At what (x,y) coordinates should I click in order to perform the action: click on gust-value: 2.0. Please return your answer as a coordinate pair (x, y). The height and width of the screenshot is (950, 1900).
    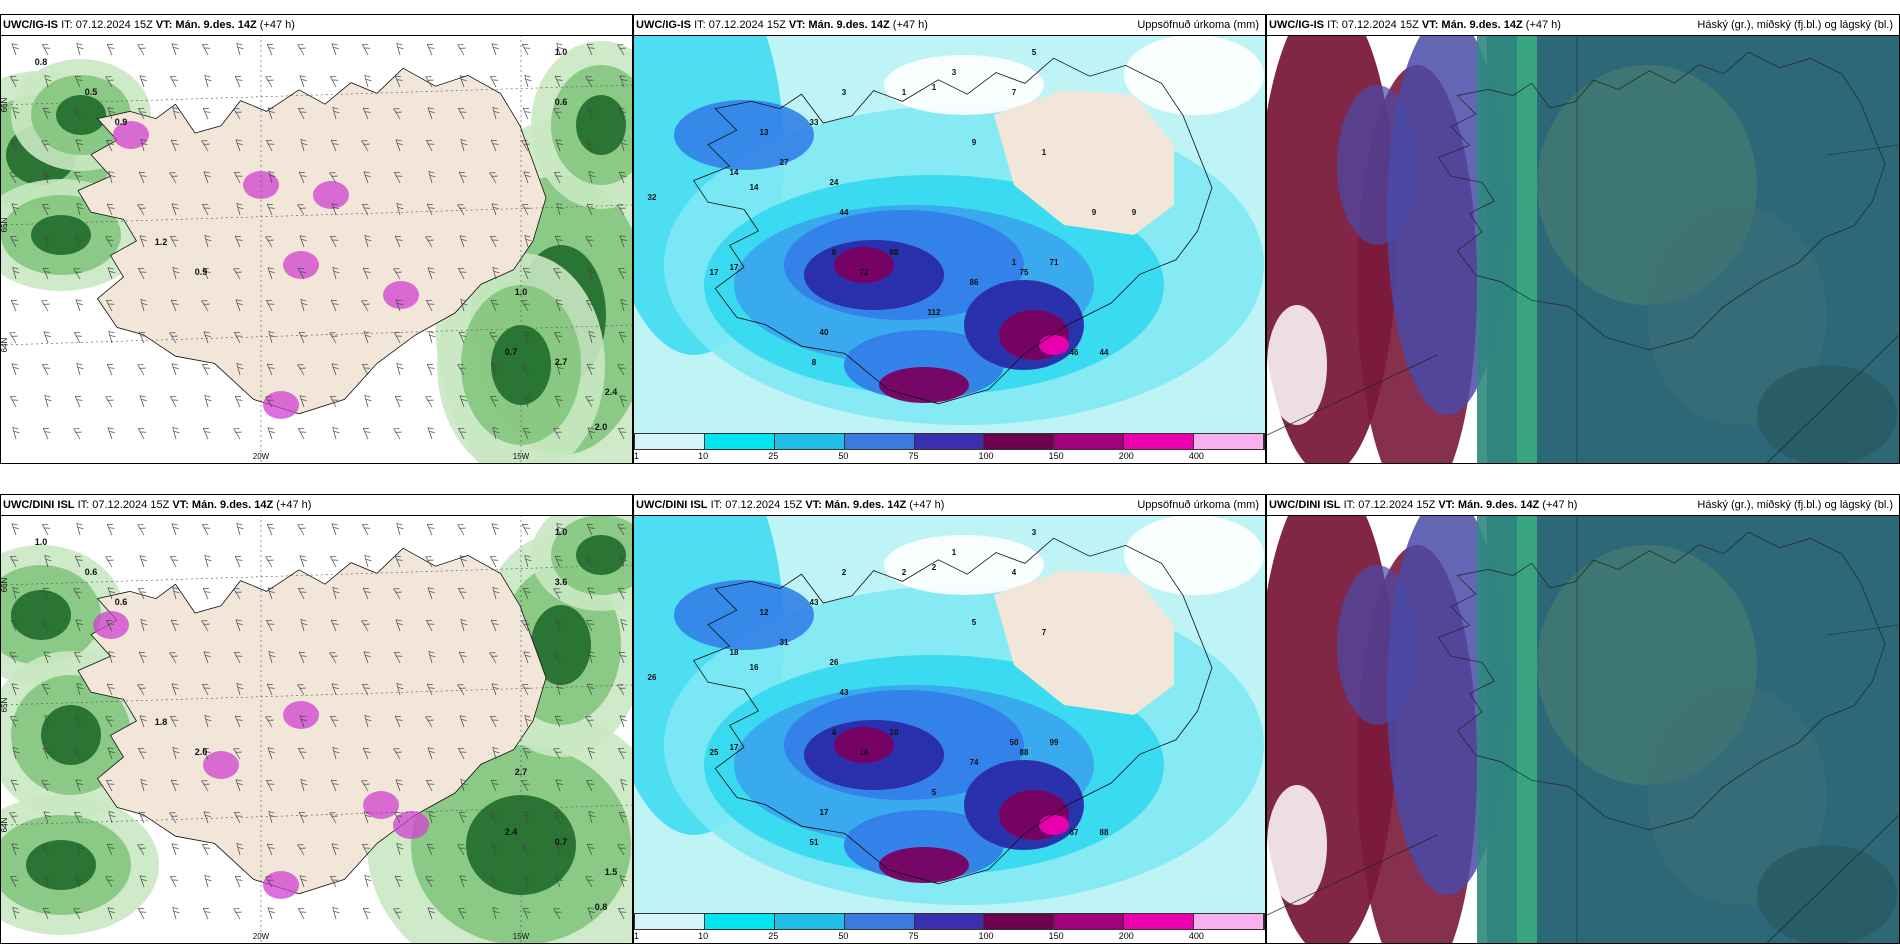
    Looking at the image, I should click on (201, 752).